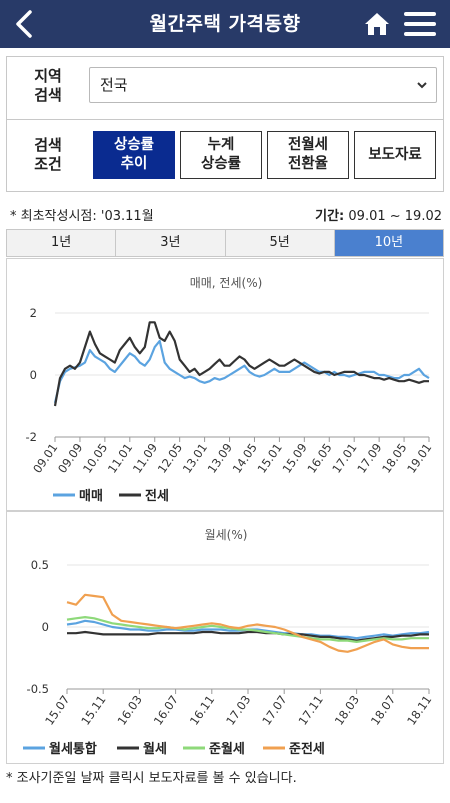  I want to click on x-tick-label: 16.03, so click(129, 710).